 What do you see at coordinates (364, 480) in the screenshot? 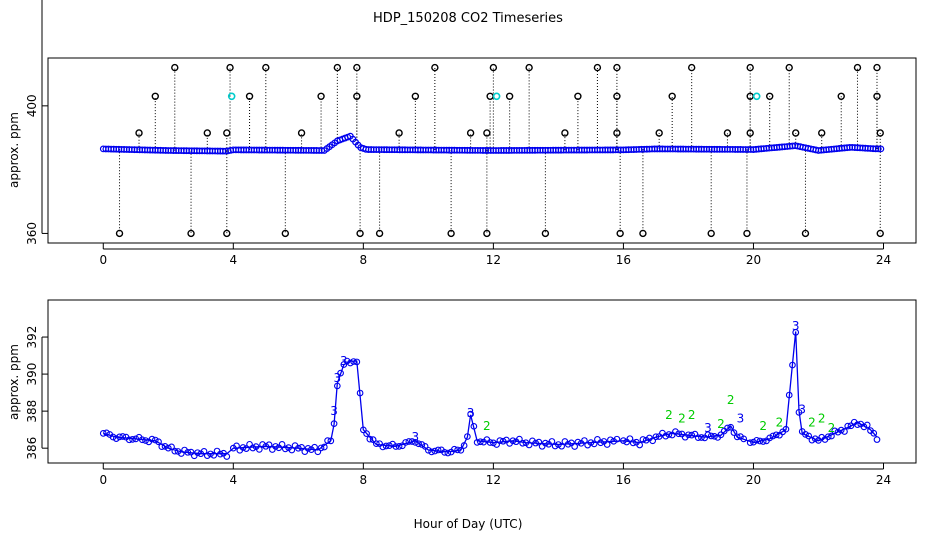
I see `bottom-x-tick-label: 8` at bounding box center [364, 480].